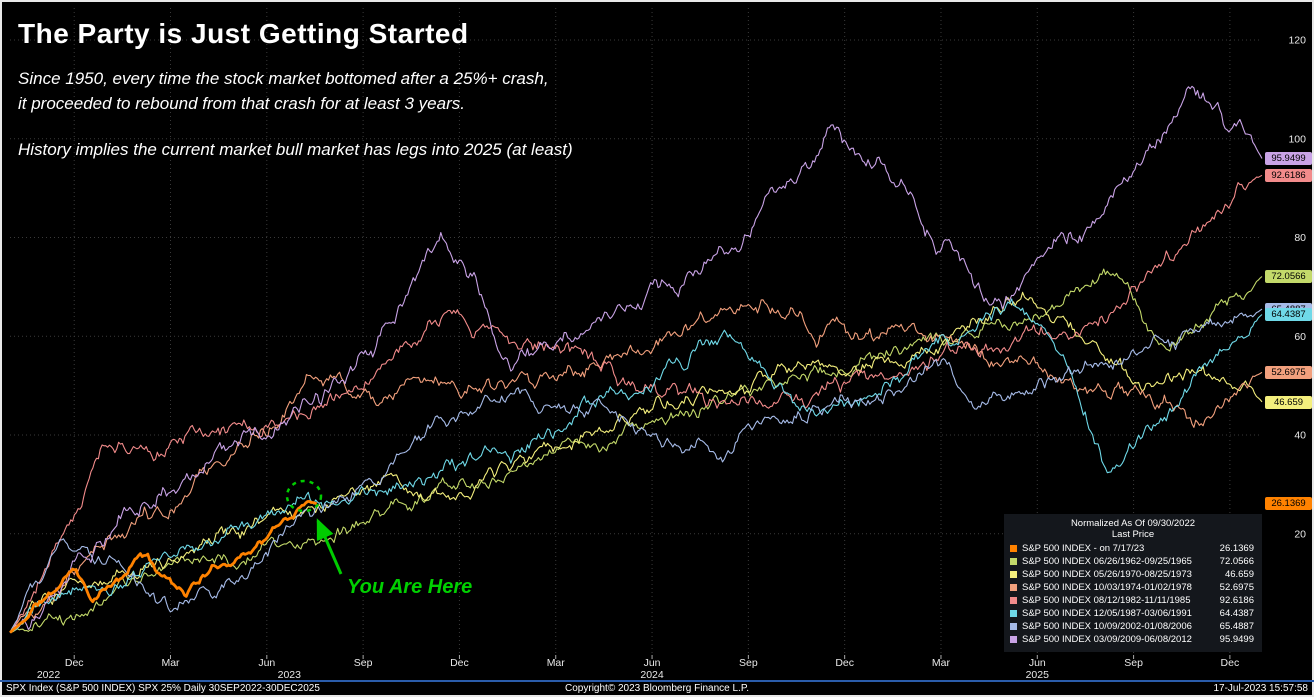 The image size is (1314, 697). What do you see at coordinates (652, 675) in the screenshot?
I see `x-axis-year-label: 2024` at bounding box center [652, 675].